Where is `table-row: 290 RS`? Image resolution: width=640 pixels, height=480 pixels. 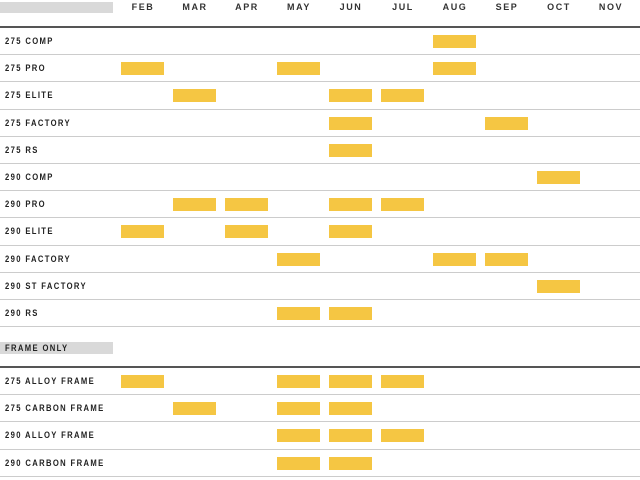 table-row: 290 RS is located at coordinates (320, 314).